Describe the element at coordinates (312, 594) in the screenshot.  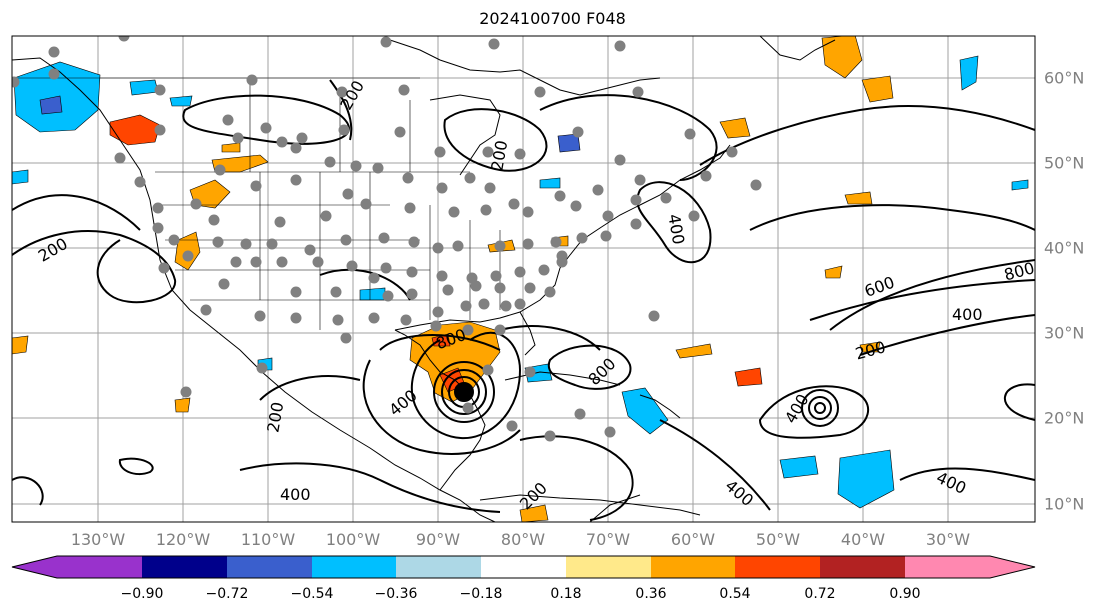
I see `colorbar-tick-label: −0.54` at that location.